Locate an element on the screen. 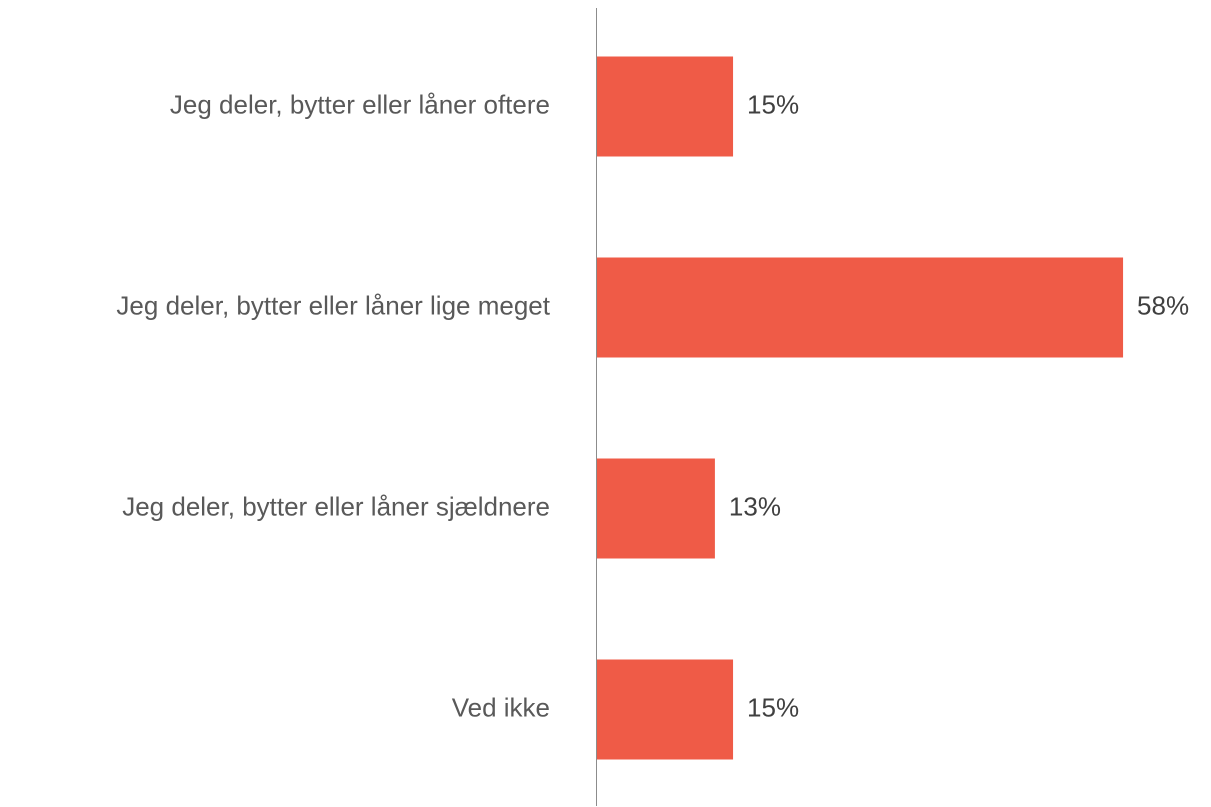 This screenshot has height=807, width=1211. value-label: 58% is located at coordinates (1163, 305).